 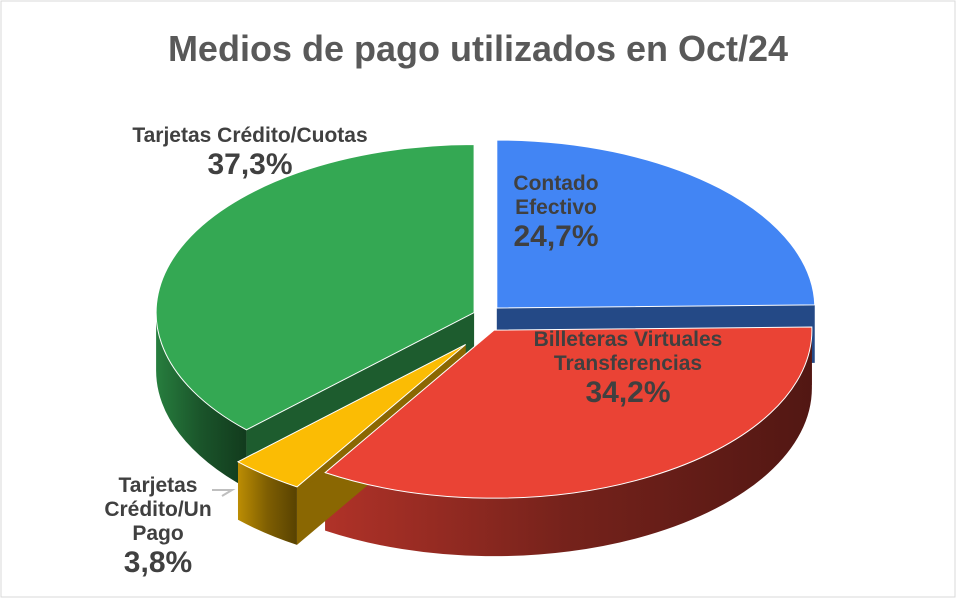 I want to click on value-label: 34,2%, so click(x=628, y=393).